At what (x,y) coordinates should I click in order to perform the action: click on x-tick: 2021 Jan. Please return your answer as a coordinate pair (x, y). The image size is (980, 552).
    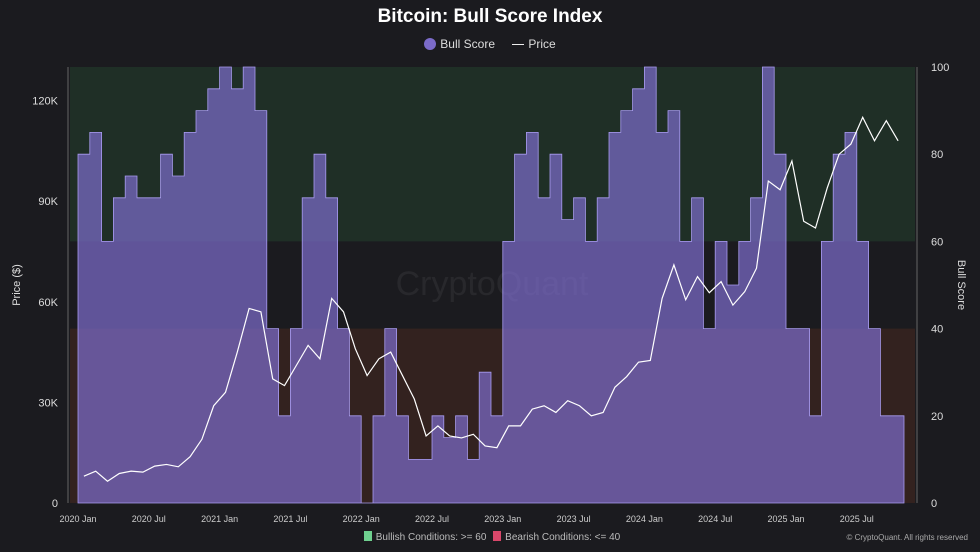
    Looking at the image, I should click on (219, 519).